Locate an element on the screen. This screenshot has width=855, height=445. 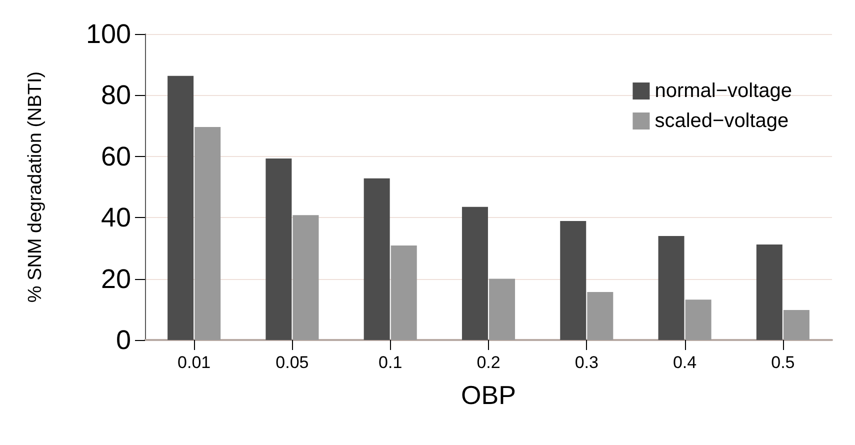
x-tick-label: 0.01 is located at coordinates (194, 362).